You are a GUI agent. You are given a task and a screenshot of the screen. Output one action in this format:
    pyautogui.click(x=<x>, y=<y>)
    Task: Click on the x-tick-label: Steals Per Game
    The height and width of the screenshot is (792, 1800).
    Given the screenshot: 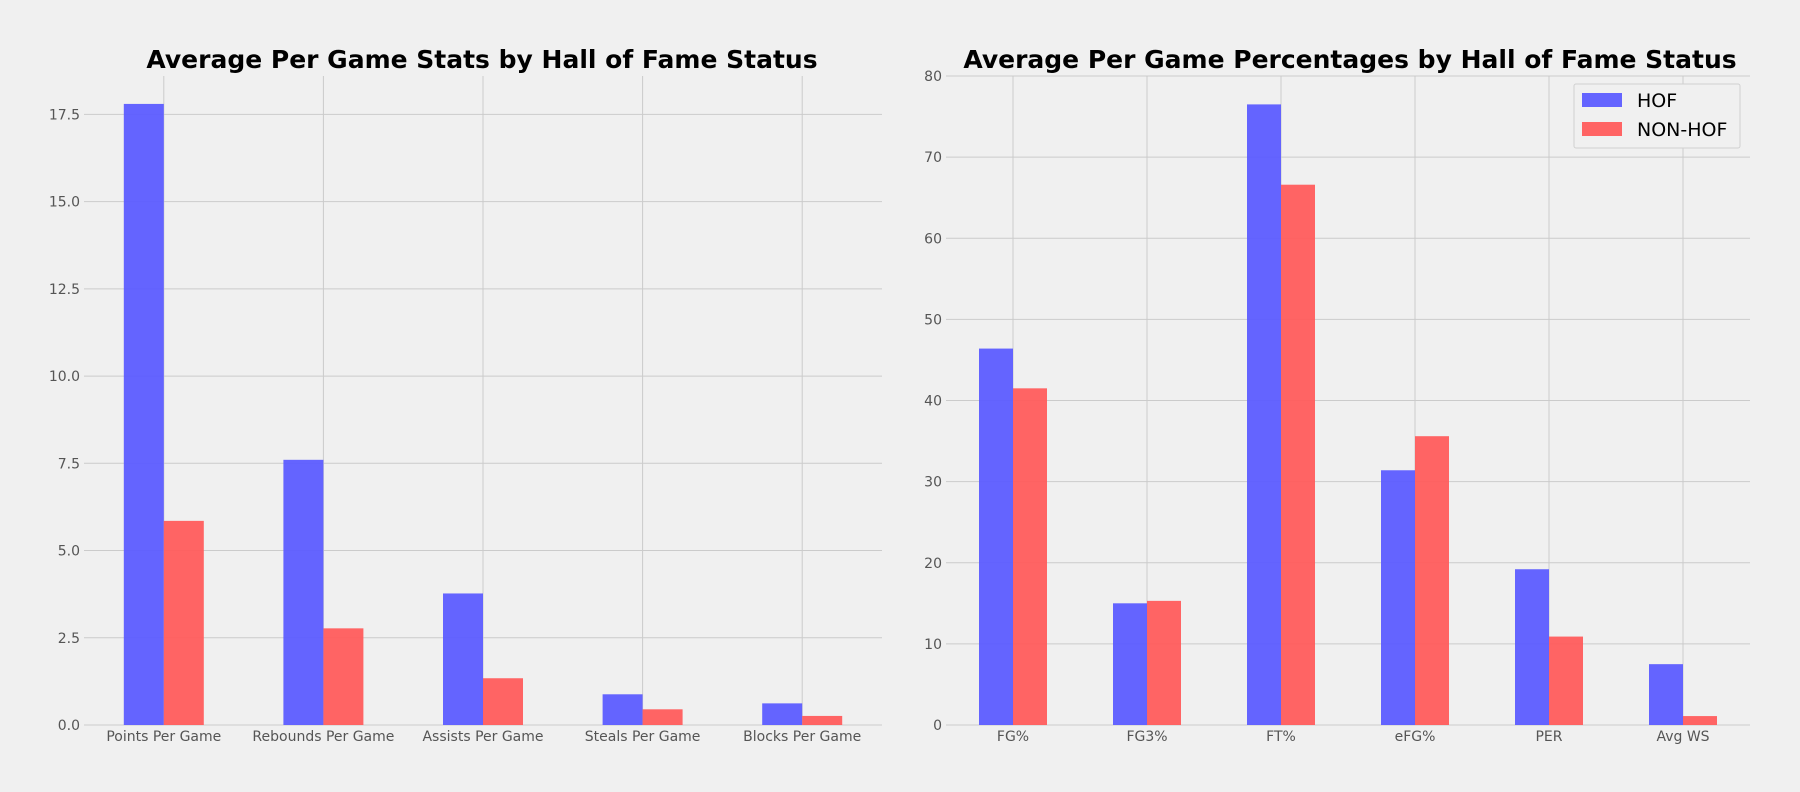 What is the action you would take?
    pyautogui.click(x=643, y=737)
    